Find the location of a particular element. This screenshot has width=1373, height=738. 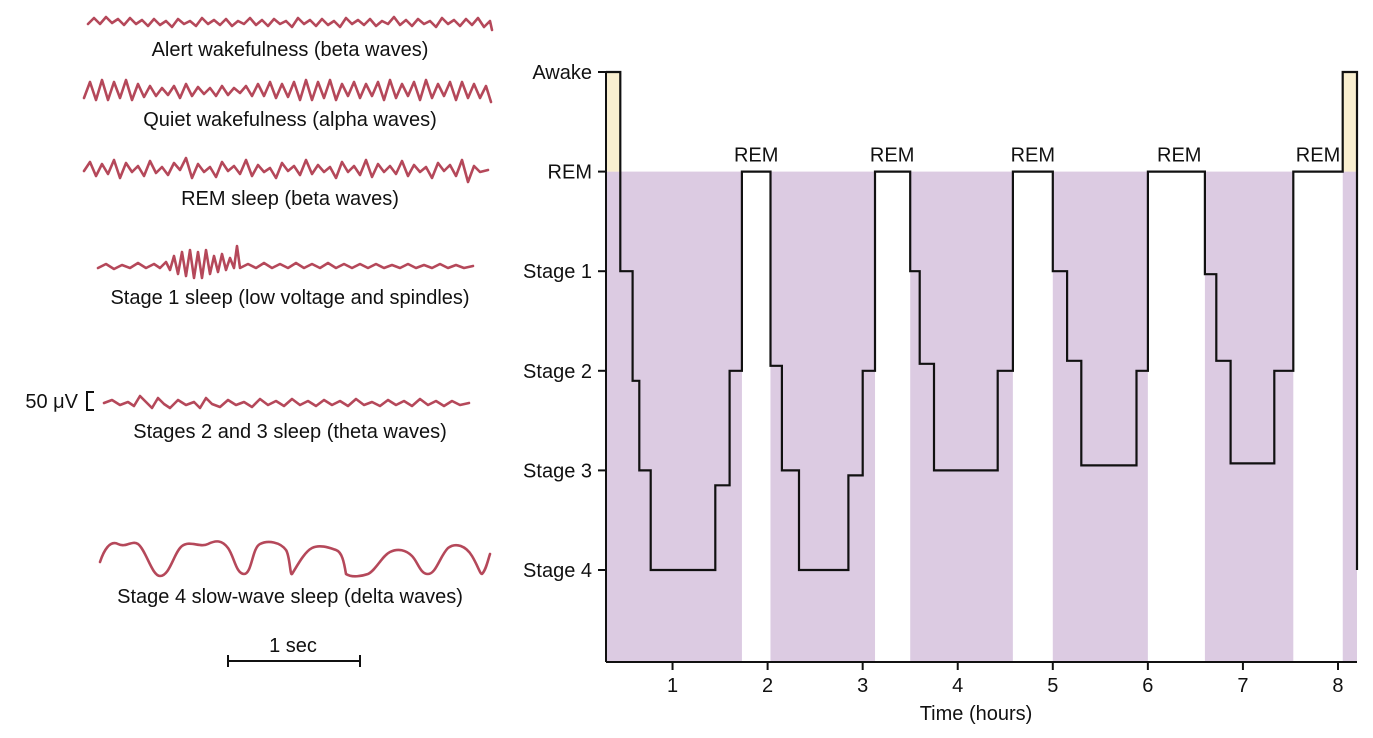

y-tick-label-4: Stage 3 is located at coordinates (557, 471).